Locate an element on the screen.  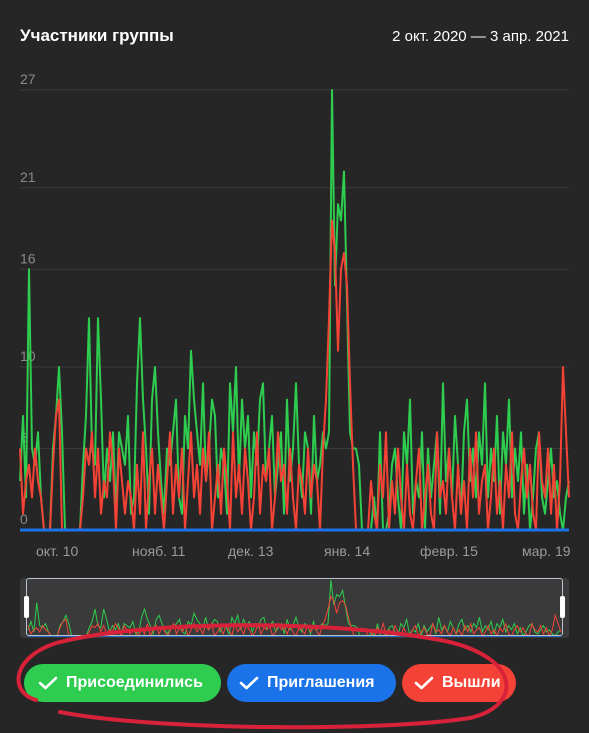
y-tick-label: 0 is located at coordinates (24, 519).